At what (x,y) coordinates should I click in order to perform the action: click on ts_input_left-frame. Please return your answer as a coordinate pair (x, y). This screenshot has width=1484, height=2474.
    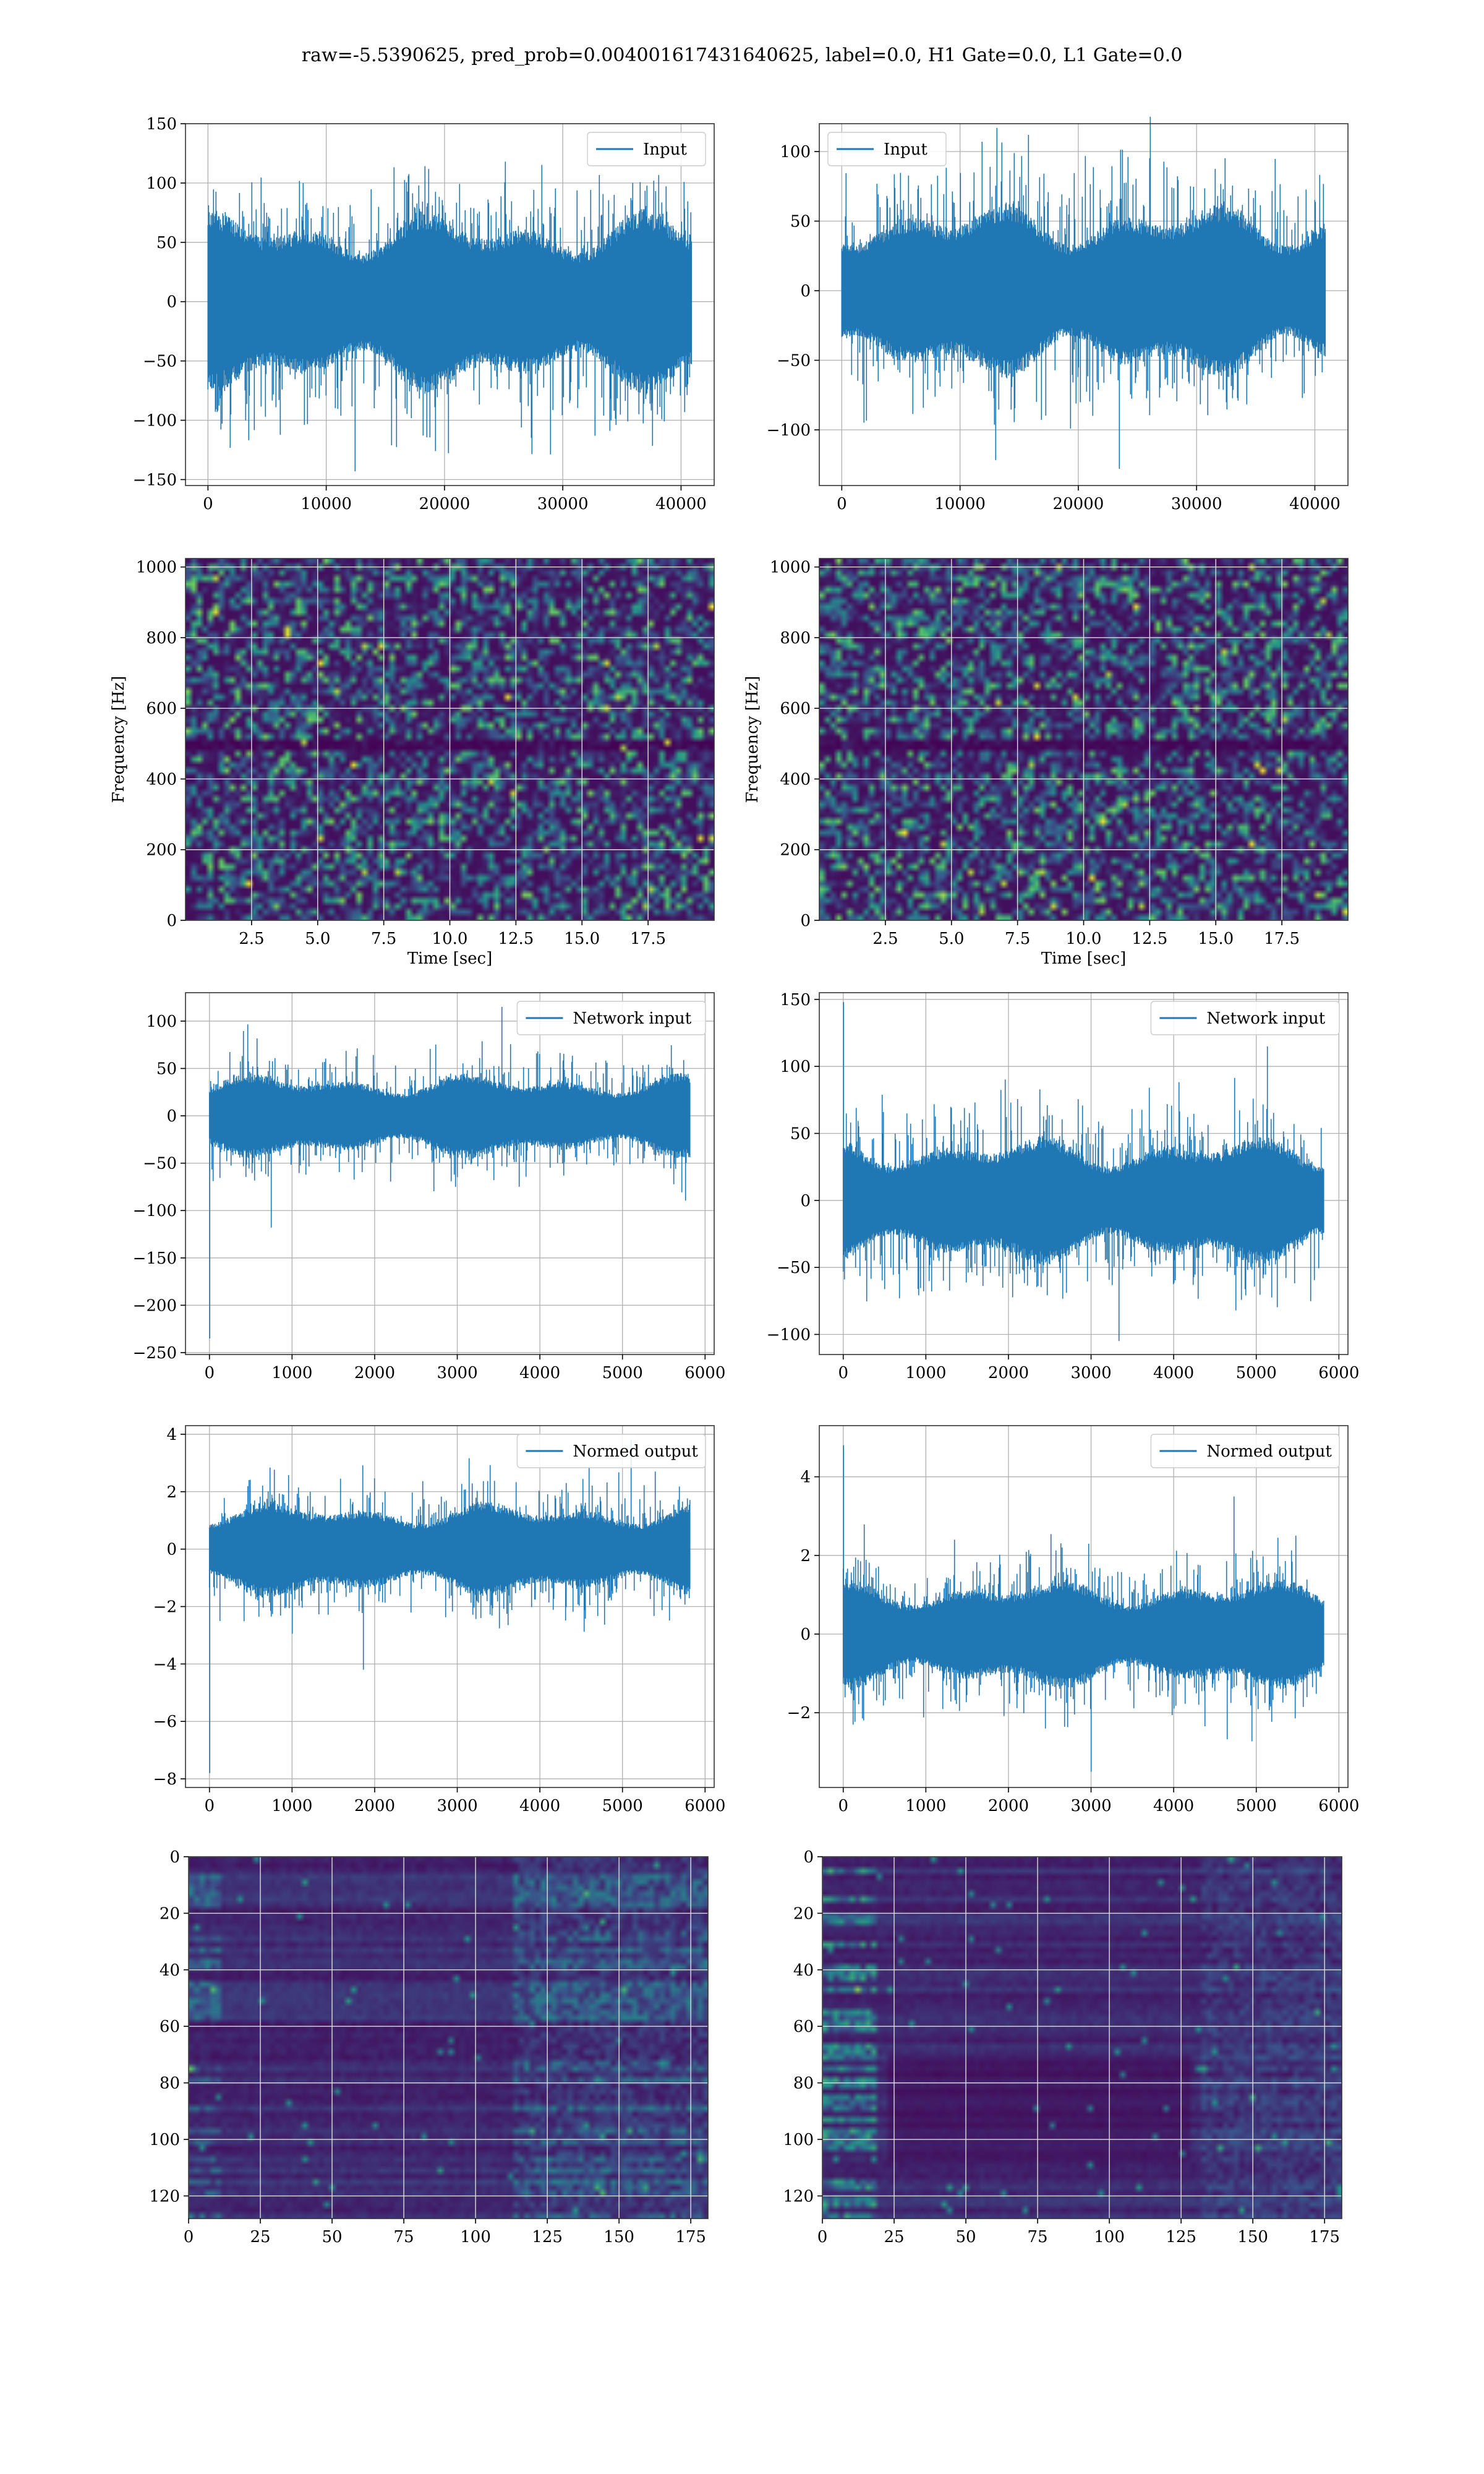
    Looking at the image, I should click on (450, 304).